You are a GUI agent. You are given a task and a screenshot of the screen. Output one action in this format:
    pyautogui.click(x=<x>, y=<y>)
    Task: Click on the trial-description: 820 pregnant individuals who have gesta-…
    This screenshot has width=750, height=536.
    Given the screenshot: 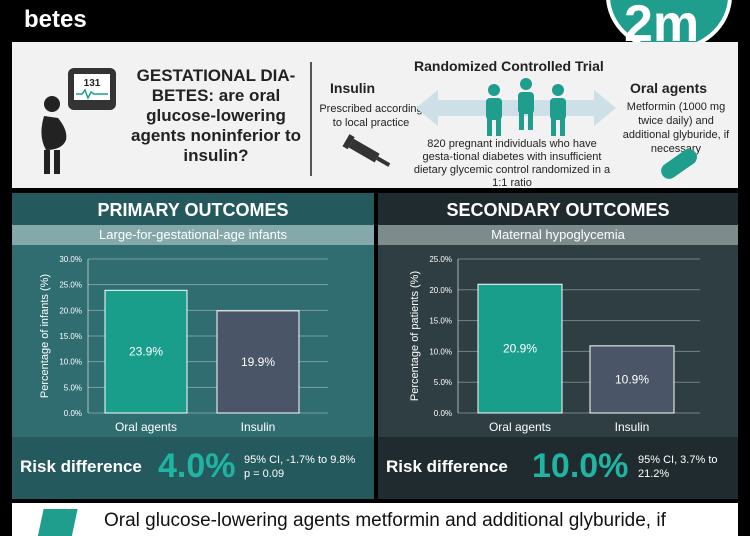 What is the action you would take?
    pyautogui.click(x=512, y=163)
    